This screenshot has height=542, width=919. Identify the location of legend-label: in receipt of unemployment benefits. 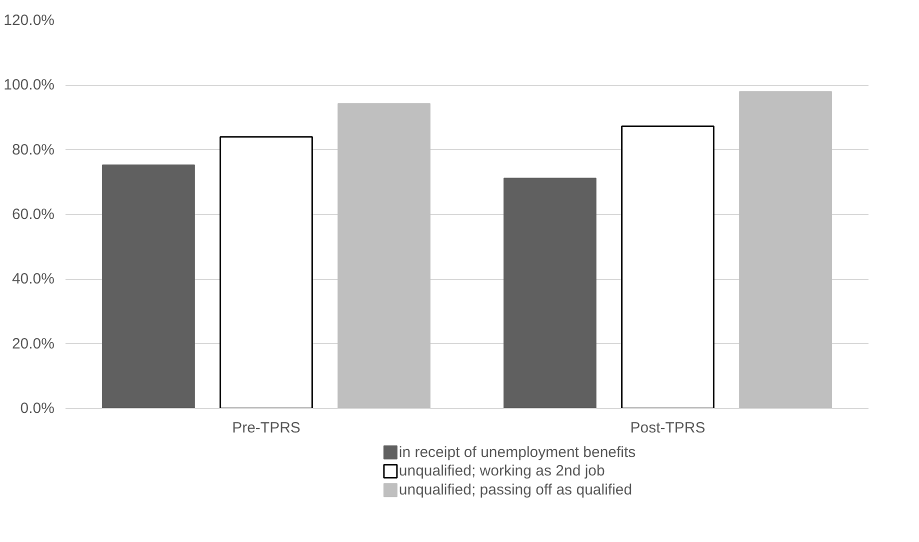
(517, 452).